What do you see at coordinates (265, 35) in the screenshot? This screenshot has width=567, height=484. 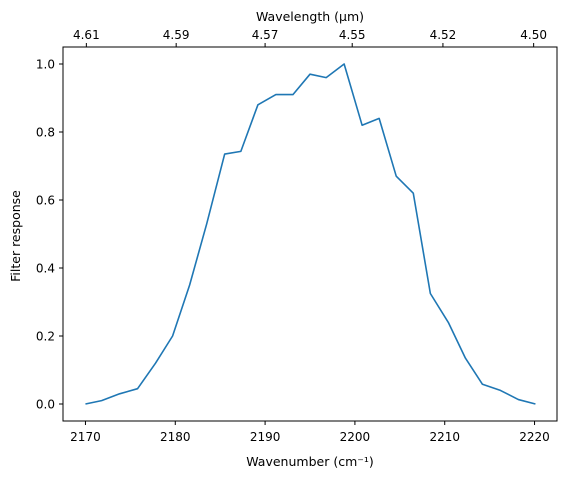 I see `top-tick-label: 4.57` at bounding box center [265, 35].